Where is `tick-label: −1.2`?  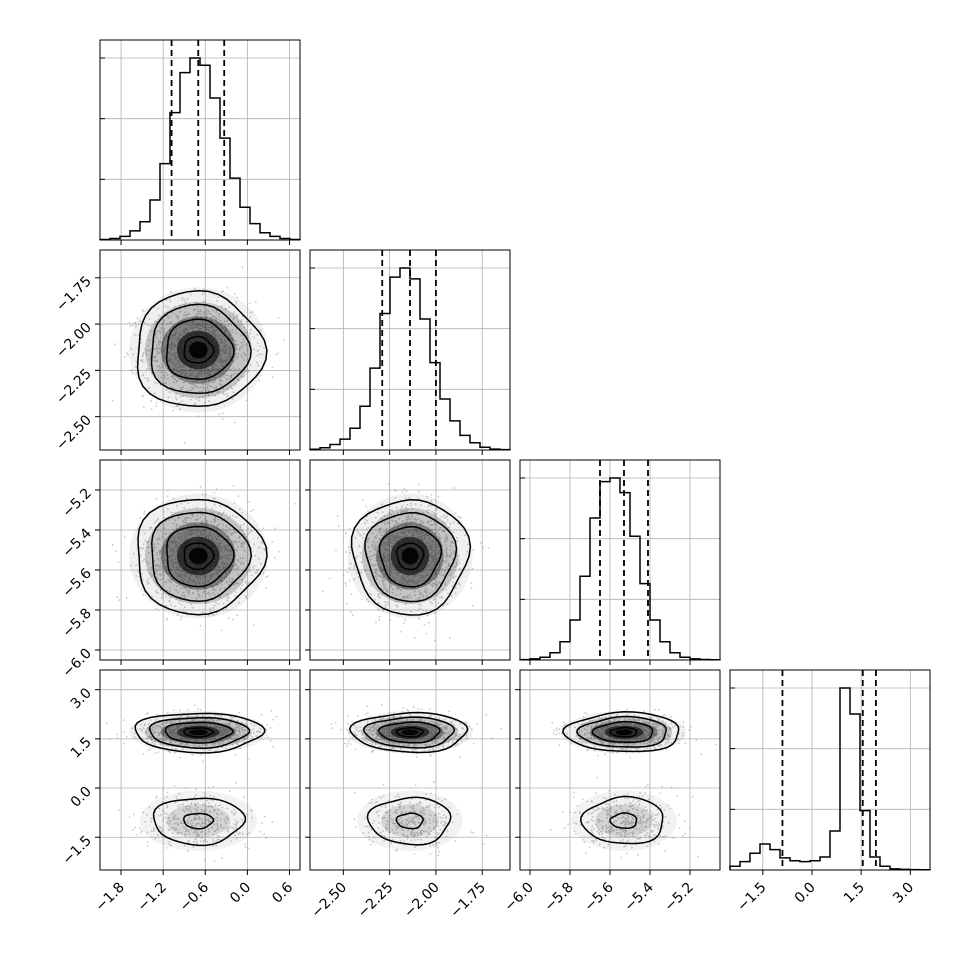
tick-label: −1.2 is located at coordinates (152, 897).